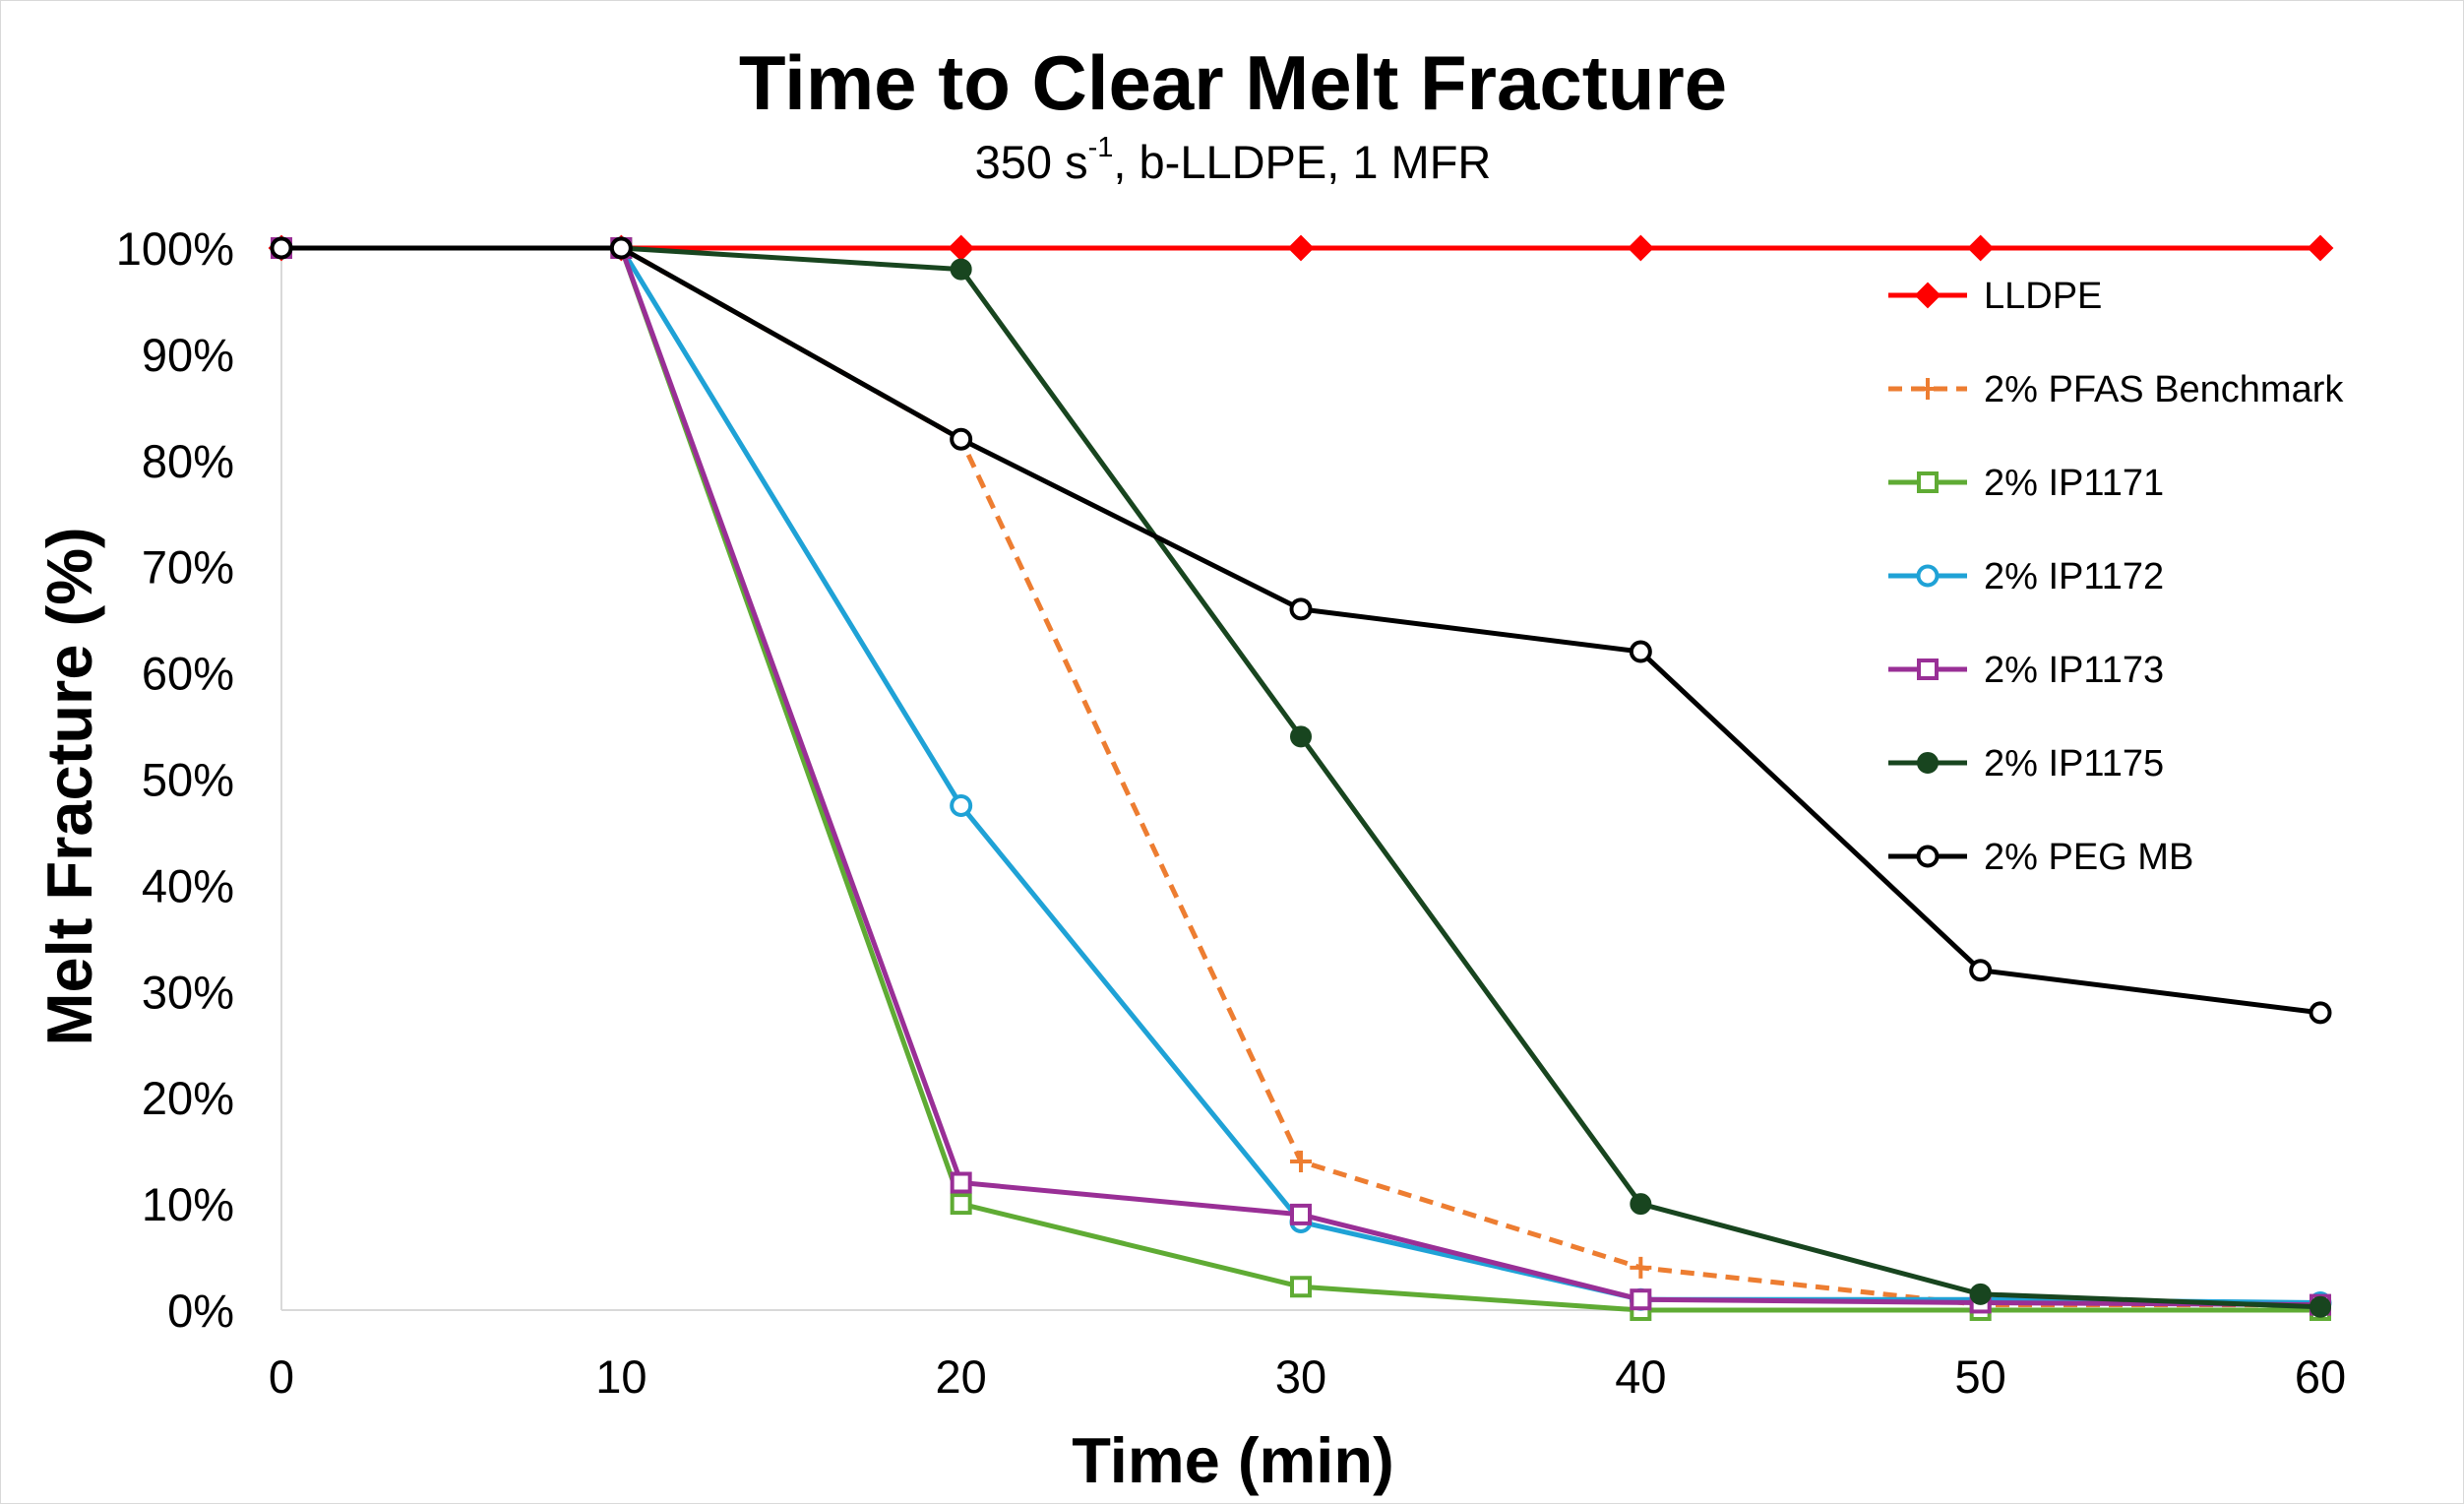 This screenshot has width=2464, height=1505. What do you see at coordinates (69, 786) in the screenshot?
I see `y-axis-label: Melt Fracture (%)` at bounding box center [69, 786].